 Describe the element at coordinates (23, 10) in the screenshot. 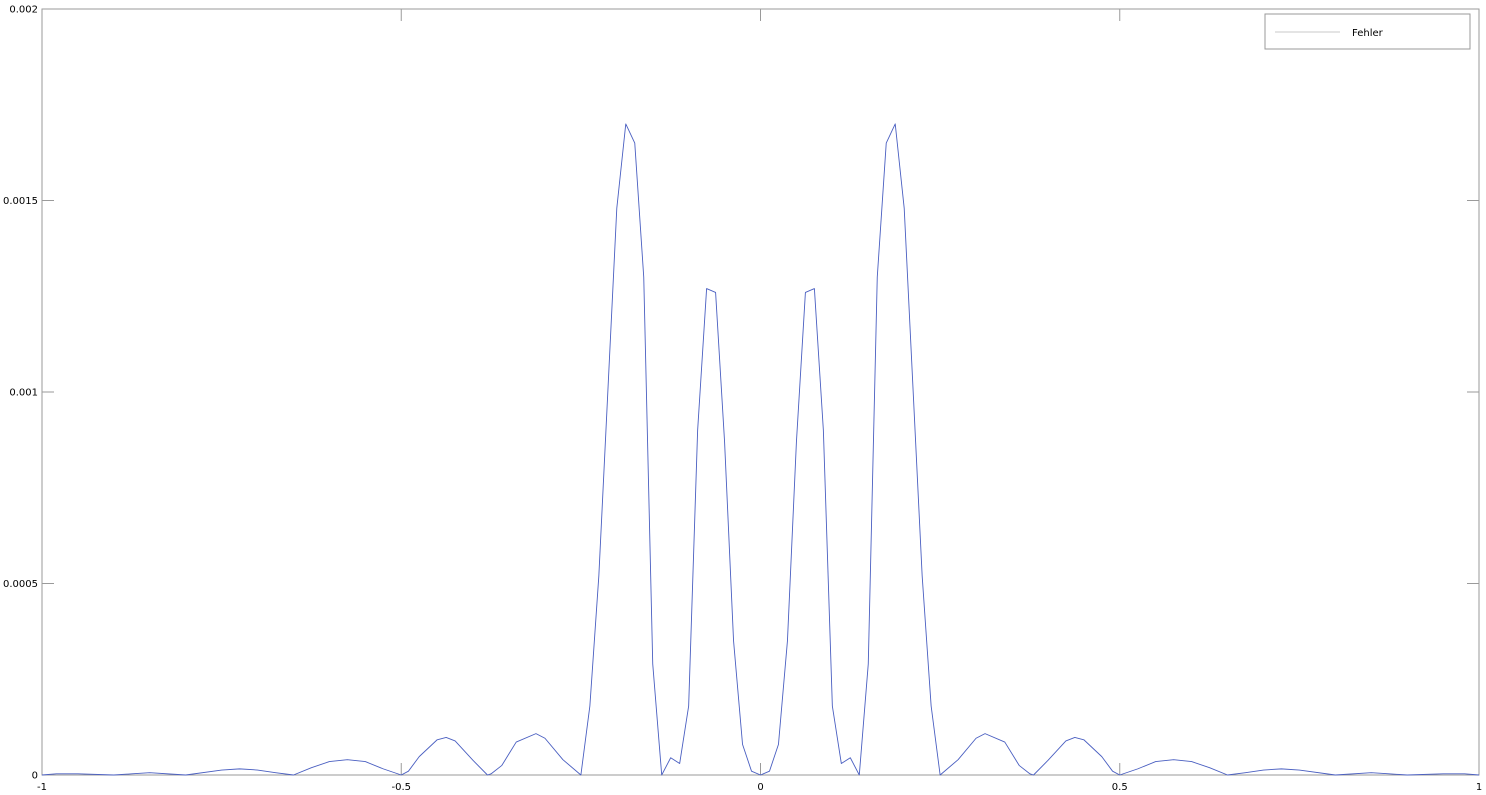

I see `y-tick-label: 0.002` at that location.